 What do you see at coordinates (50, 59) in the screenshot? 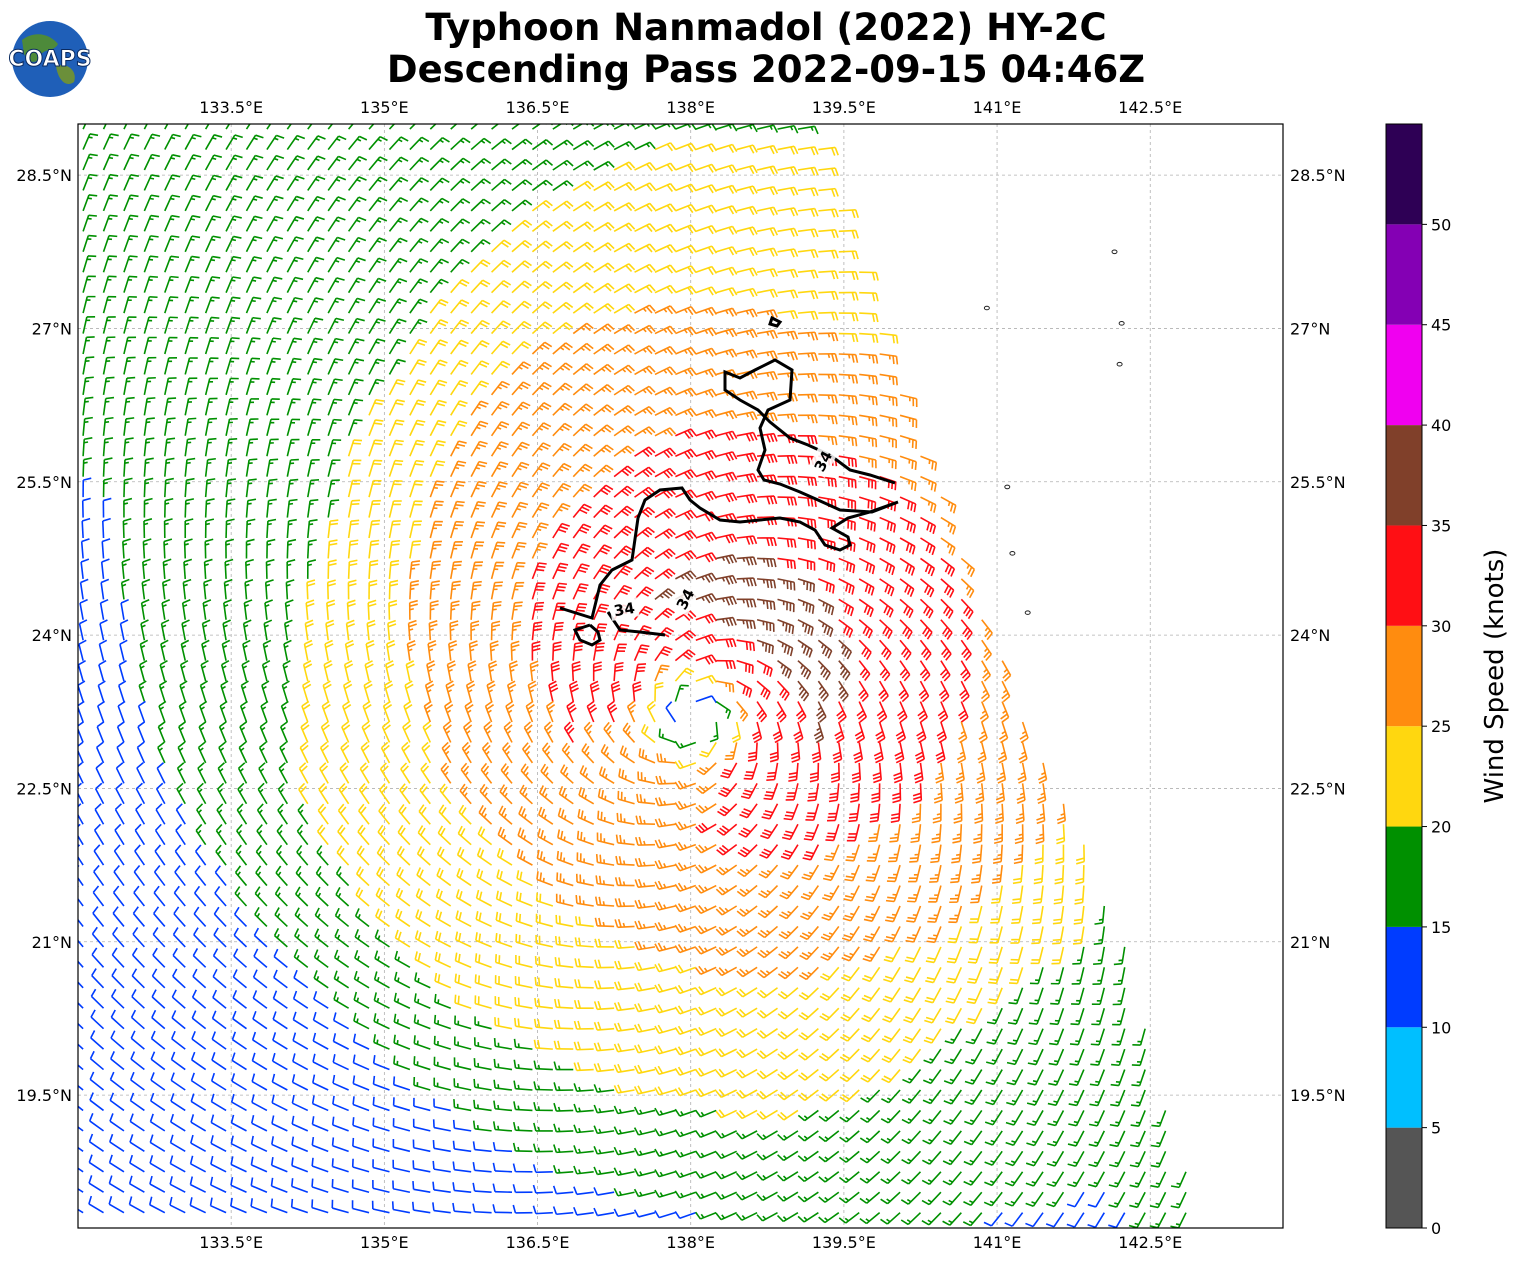
I see `coaps-logo: COAPS` at bounding box center [50, 59].